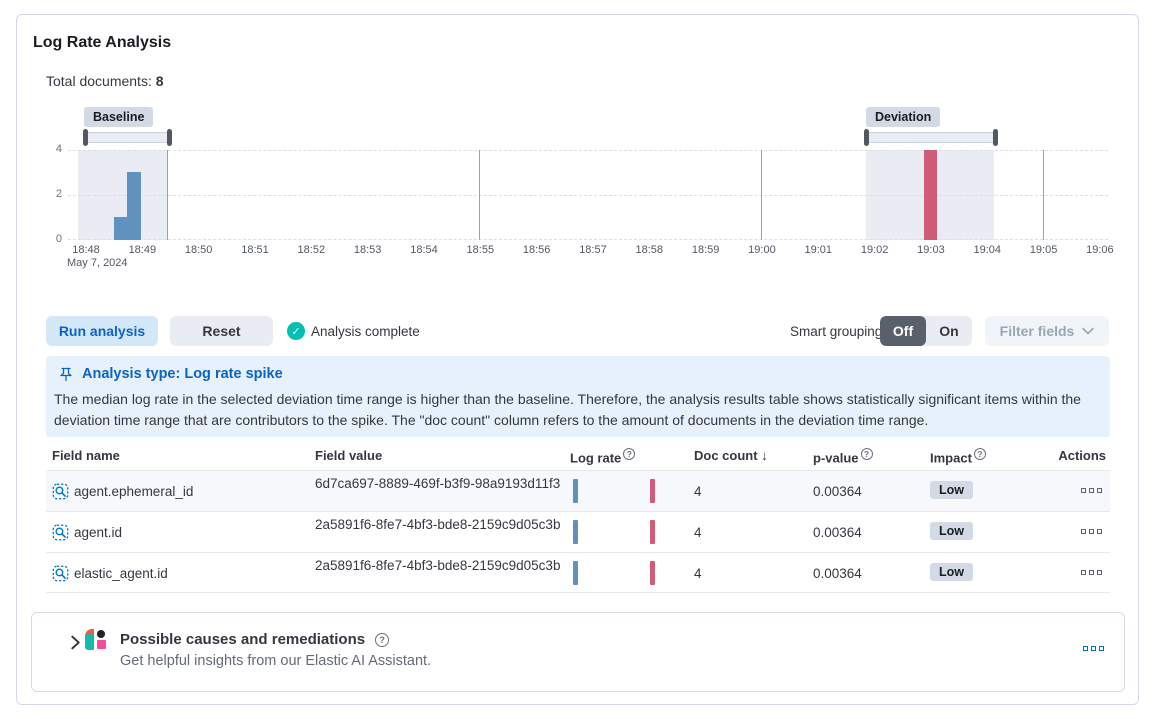 The height and width of the screenshot is (719, 1155). I want to click on gridline-1905, so click(1043, 195).